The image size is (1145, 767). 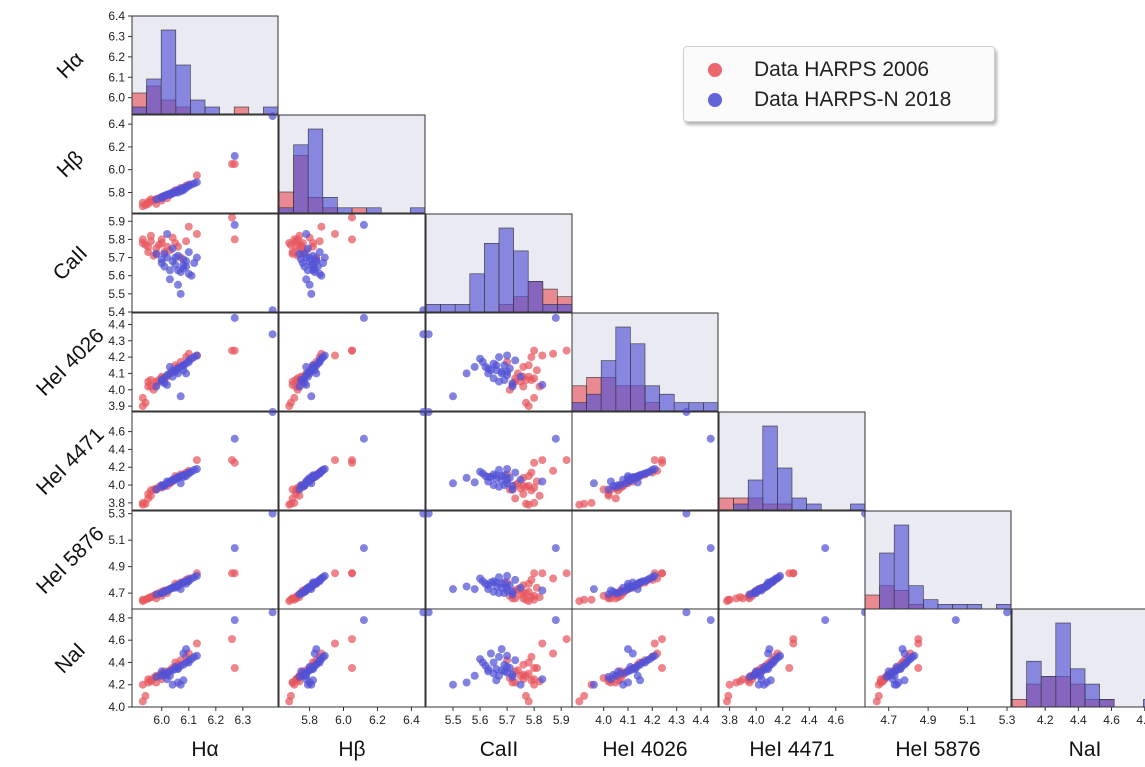 I want to click on x-axis-label-hei-4471: HeI 4471, so click(x=791, y=749).